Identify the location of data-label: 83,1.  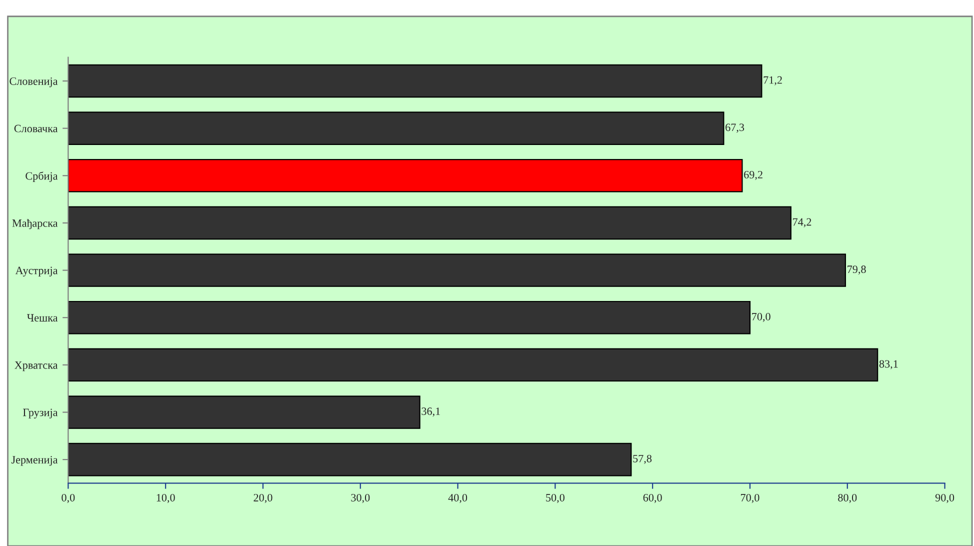
(888, 365).